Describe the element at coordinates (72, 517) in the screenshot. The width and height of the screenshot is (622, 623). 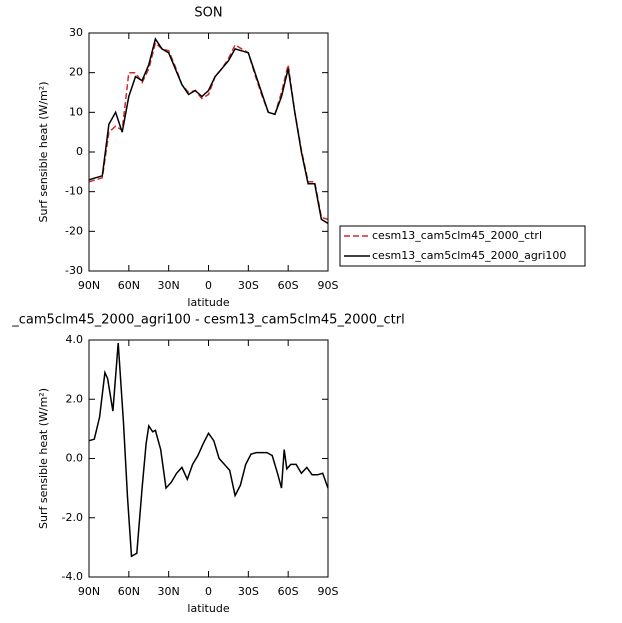
I see `y-tick-label: -2.0` at that location.